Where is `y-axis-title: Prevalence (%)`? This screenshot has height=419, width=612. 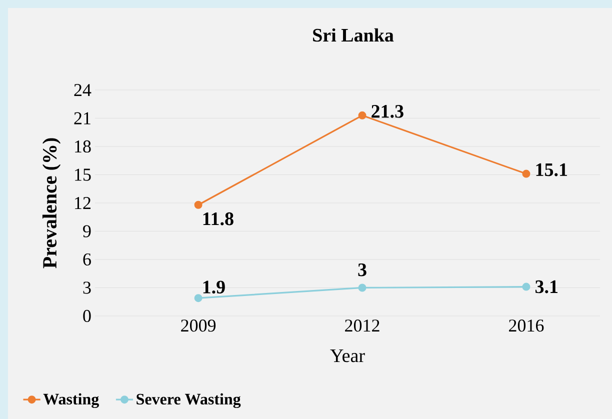
y-axis-title: Prevalence (%) is located at coordinates (51, 203).